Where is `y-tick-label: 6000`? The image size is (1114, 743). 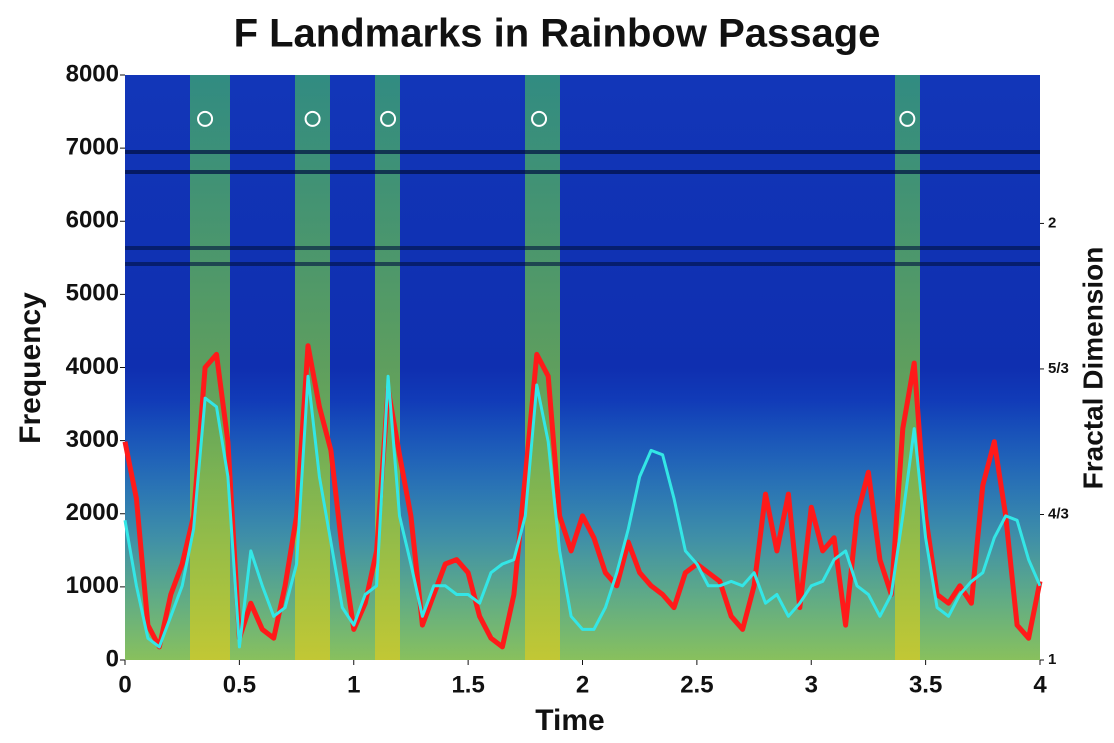 y-tick-label: 6000 is located at coordinates (92, 220).